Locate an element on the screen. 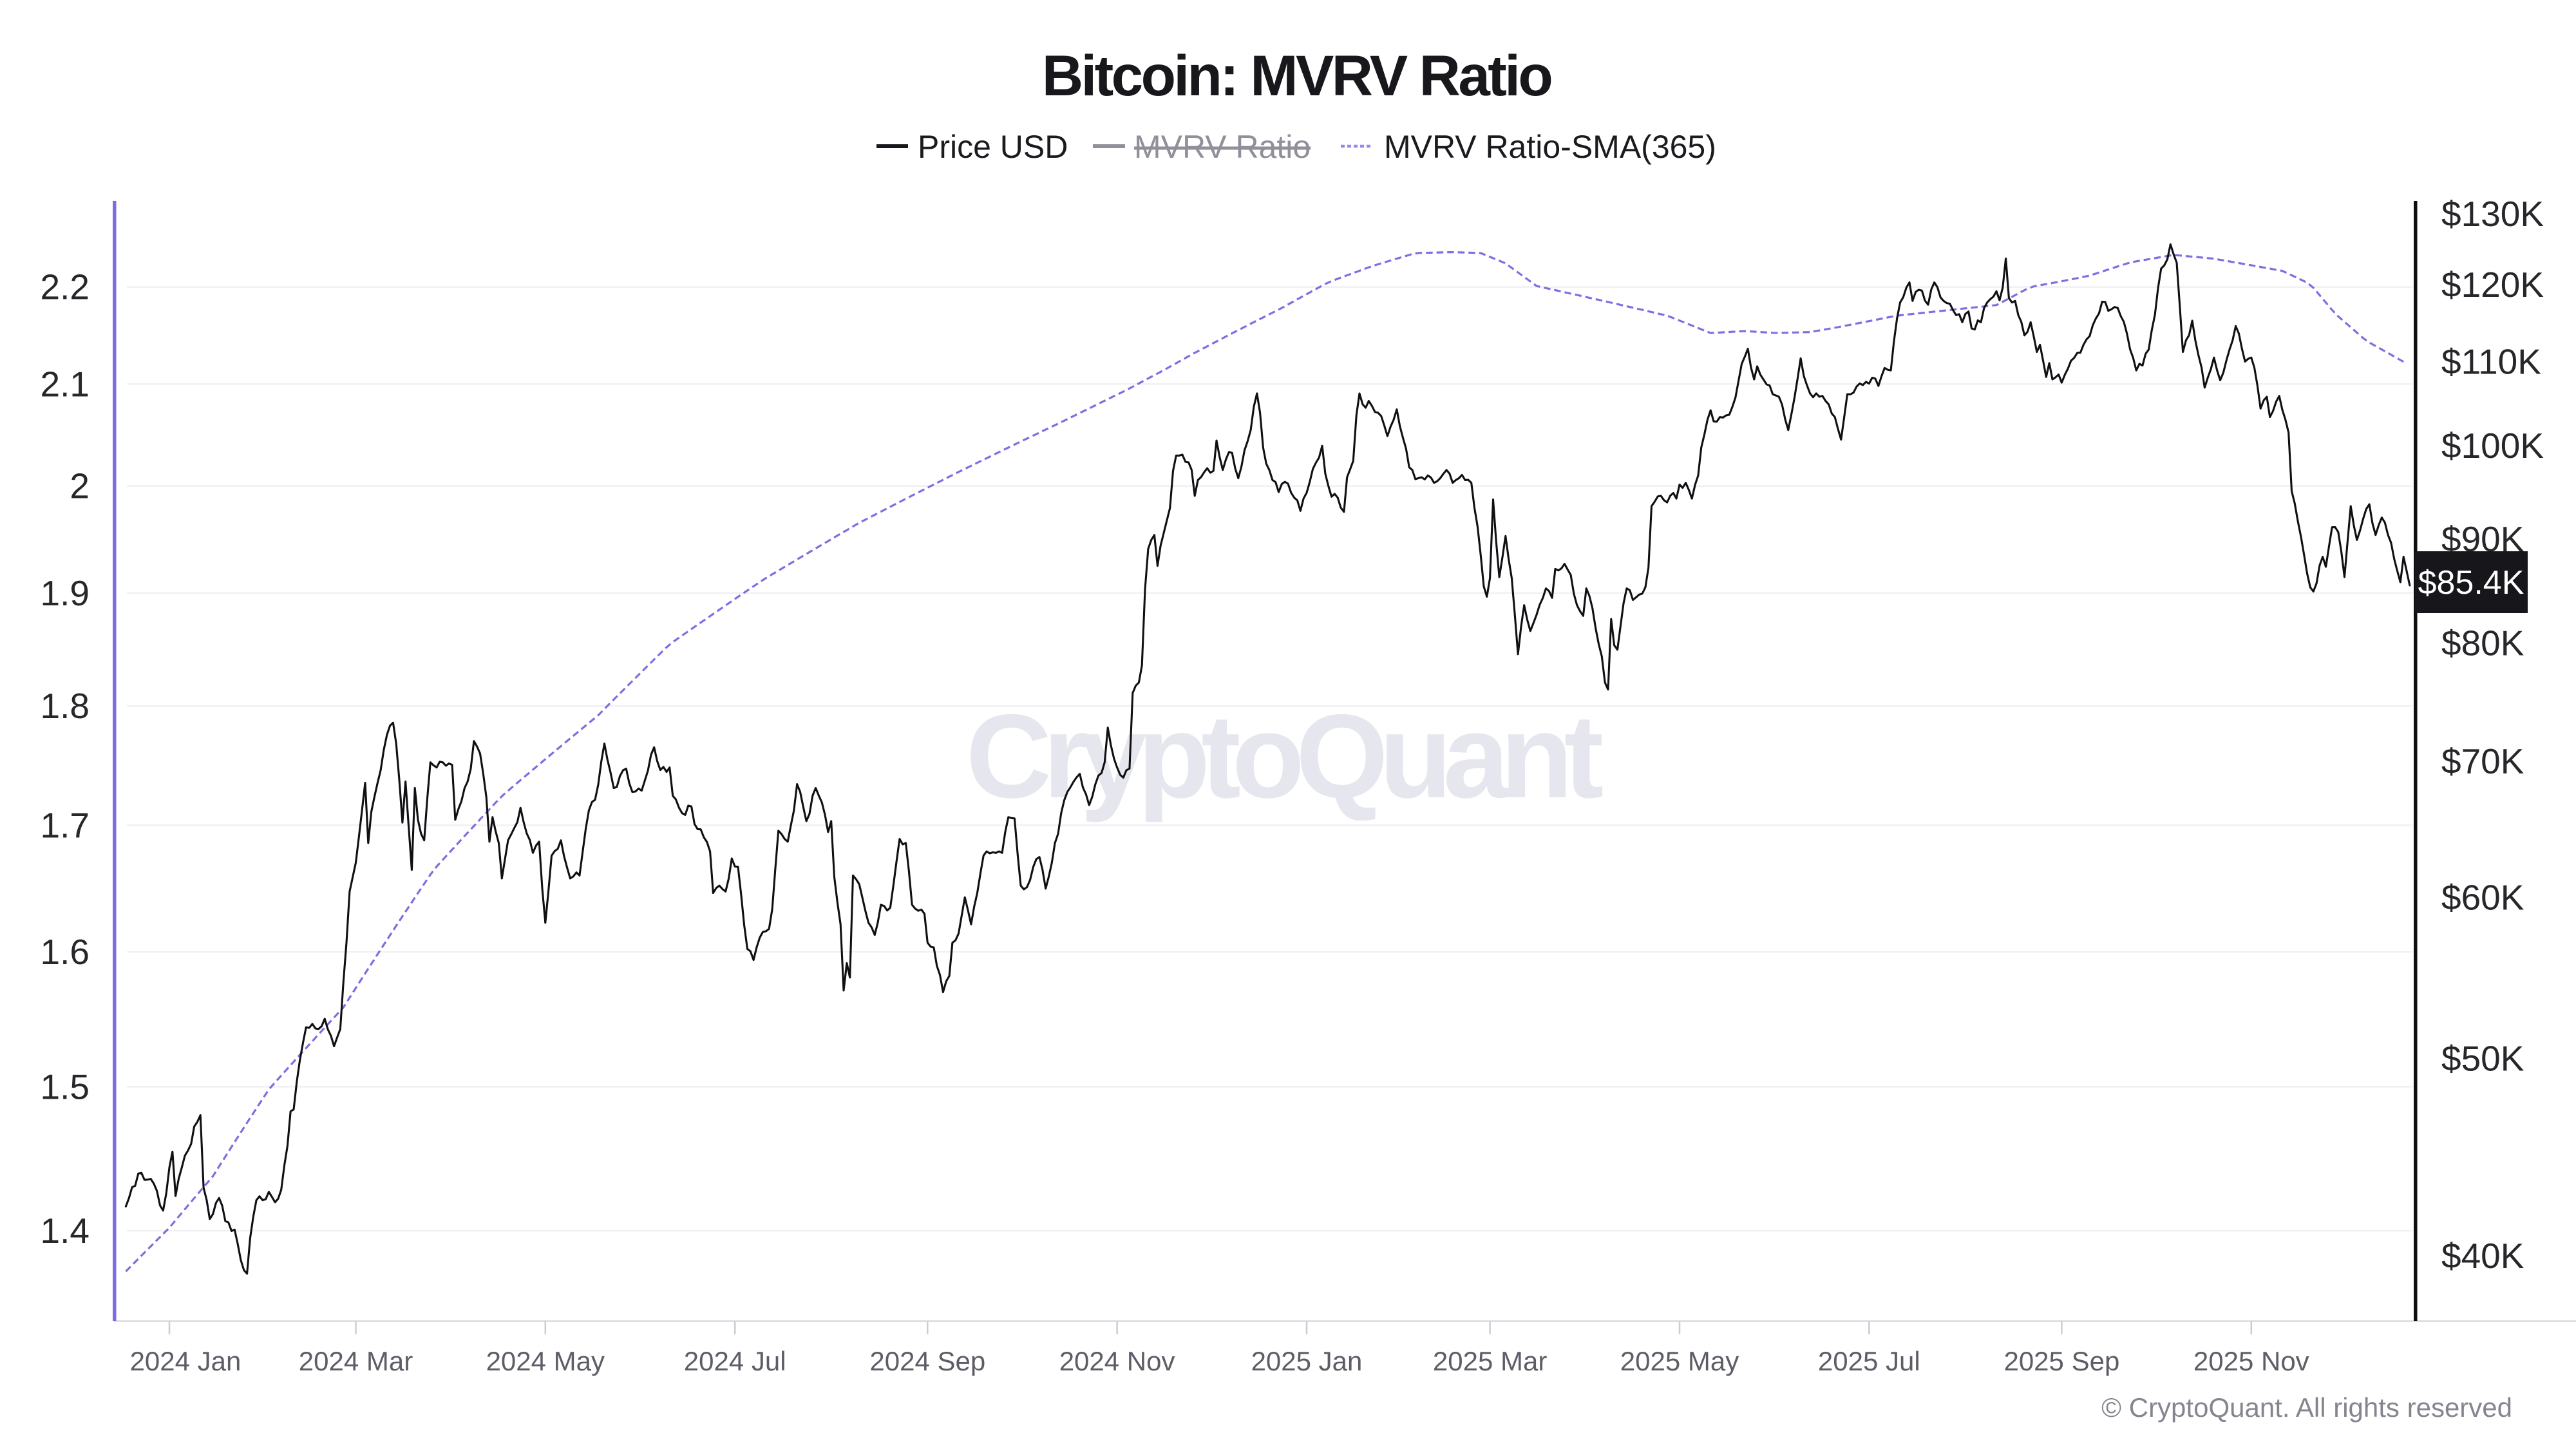 The image size is (2576, 1449). svg-text: $110K is located at coordinates (2491, 361).